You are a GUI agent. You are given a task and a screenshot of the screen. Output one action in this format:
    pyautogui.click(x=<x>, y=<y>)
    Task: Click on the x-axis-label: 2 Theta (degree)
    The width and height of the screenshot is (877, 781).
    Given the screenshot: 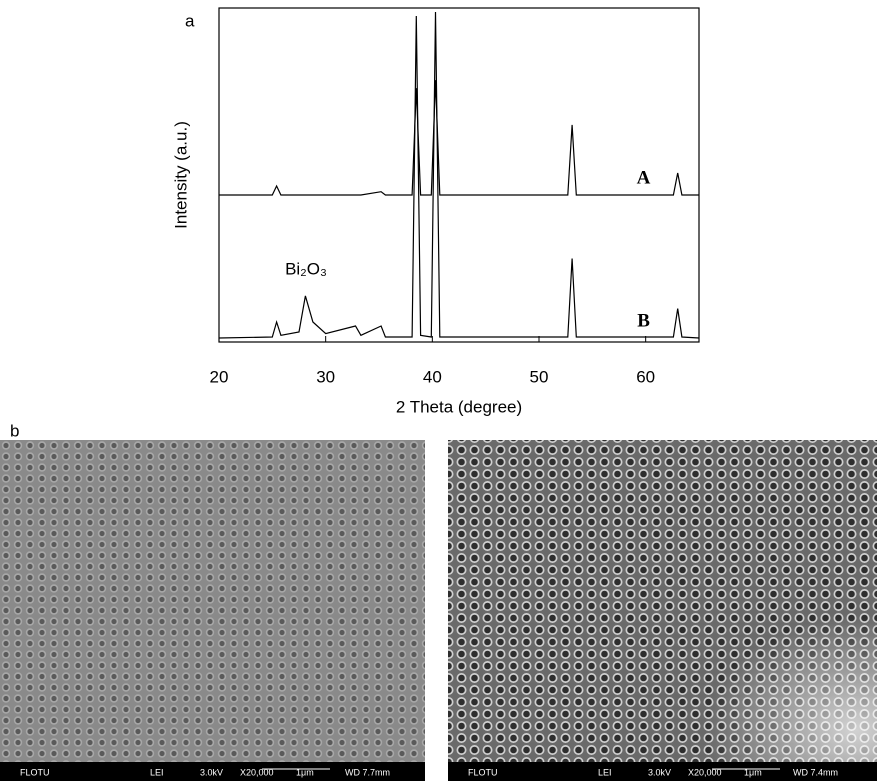 What is the action you would take?
    pyautogui.click(x=459, y=406)
    